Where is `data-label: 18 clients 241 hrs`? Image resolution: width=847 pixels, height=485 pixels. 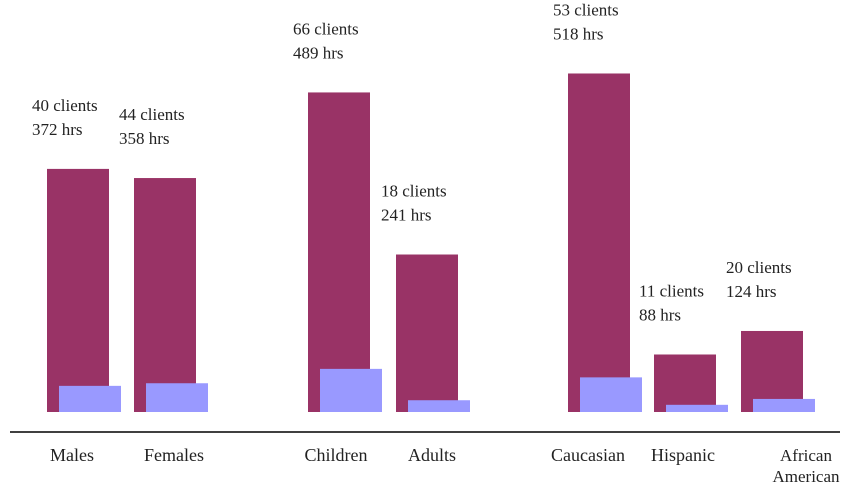
data-label: 18 clients 241 hrs is located at coordinates (414, 203).